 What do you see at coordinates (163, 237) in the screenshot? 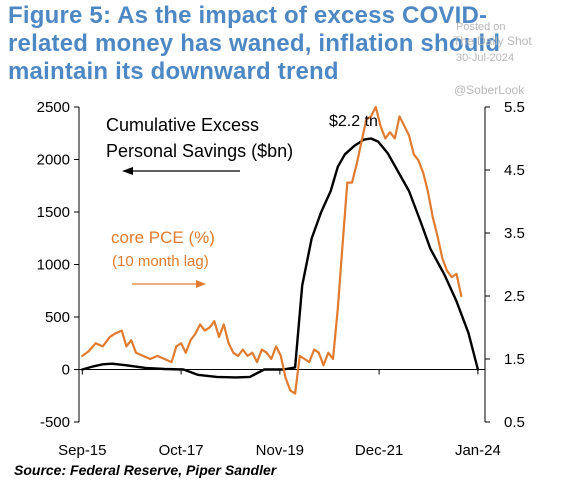
I see `pce-label-line1: core PCE (%)` at bounding box center [163, 237].